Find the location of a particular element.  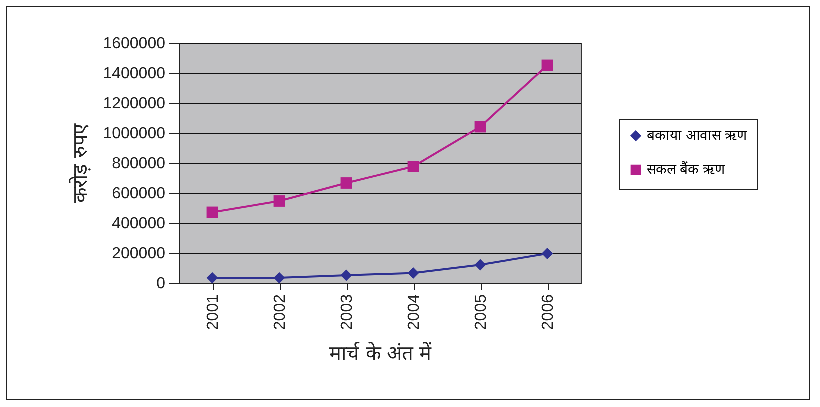

legend-label: सकल बैंक ऋण is located at coordinates (686, 169).